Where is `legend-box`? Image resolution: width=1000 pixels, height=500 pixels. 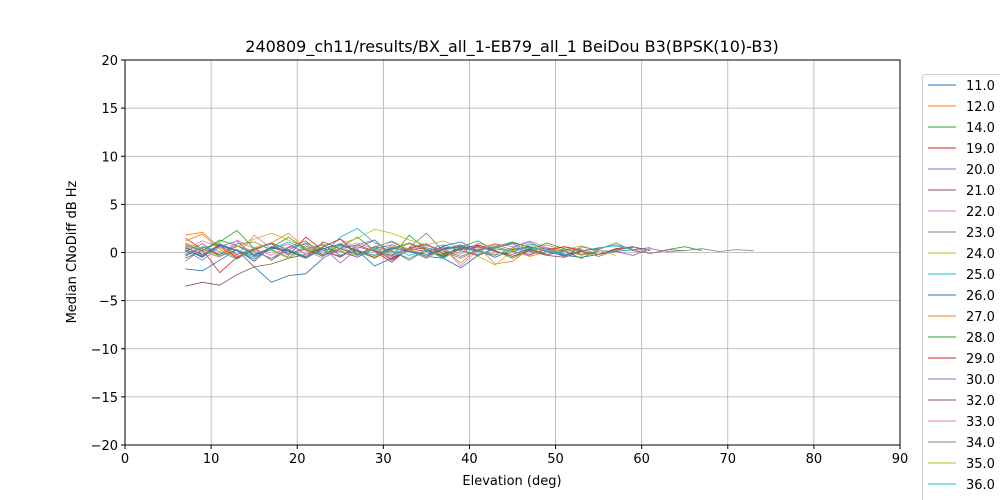
legend-box is located at coordinates (961, 287).